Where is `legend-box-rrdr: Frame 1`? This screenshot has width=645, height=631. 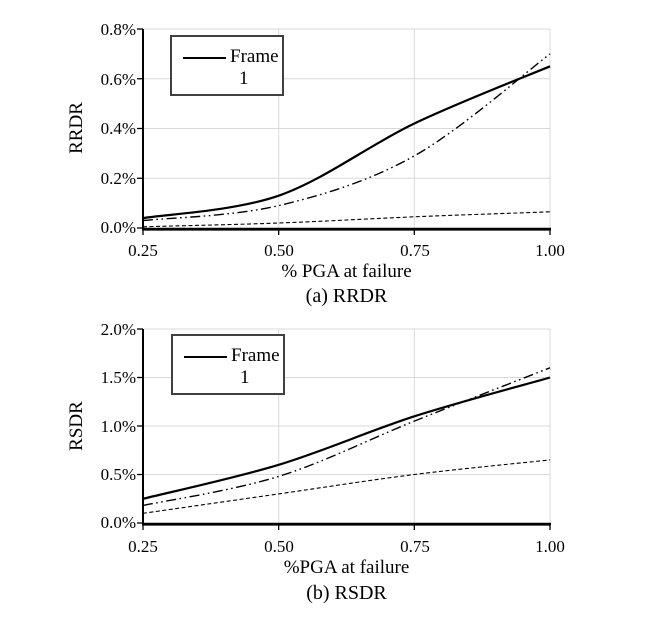
legend-box-rrdr: Frame 1 is located at coordinates (227, 65).